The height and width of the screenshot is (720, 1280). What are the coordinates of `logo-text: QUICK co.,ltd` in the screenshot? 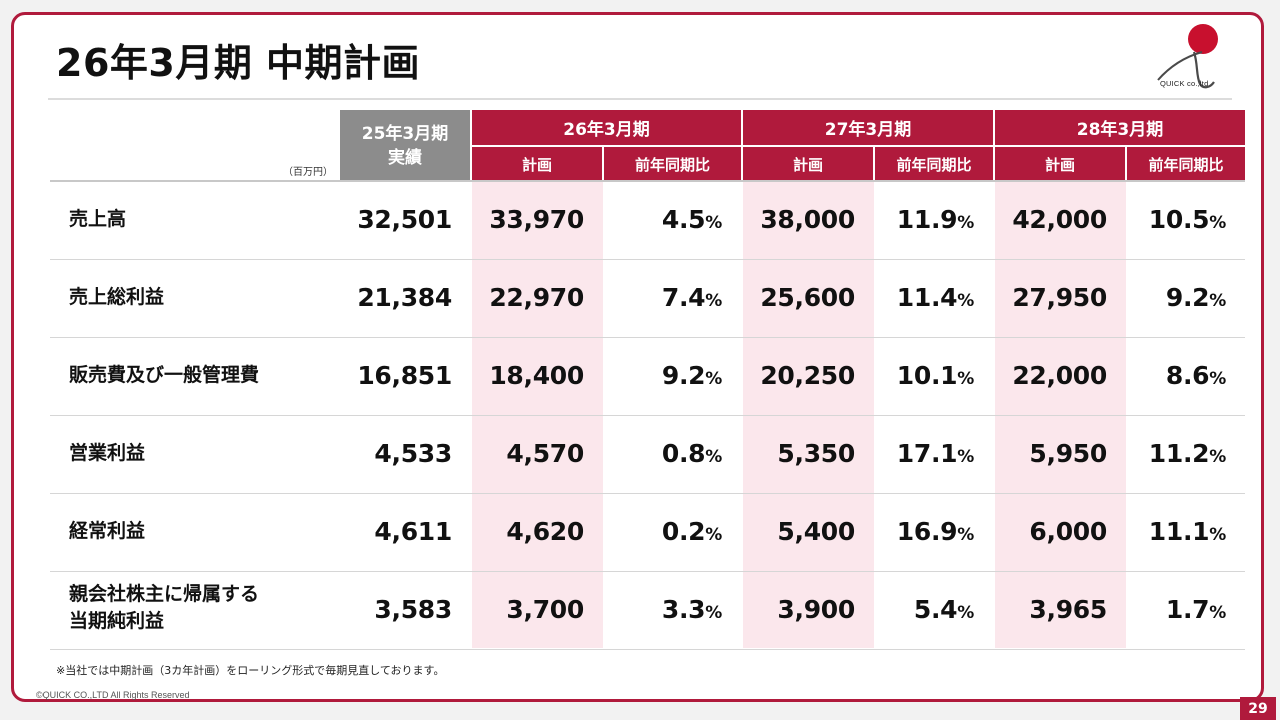 It's located at (1184, 83).